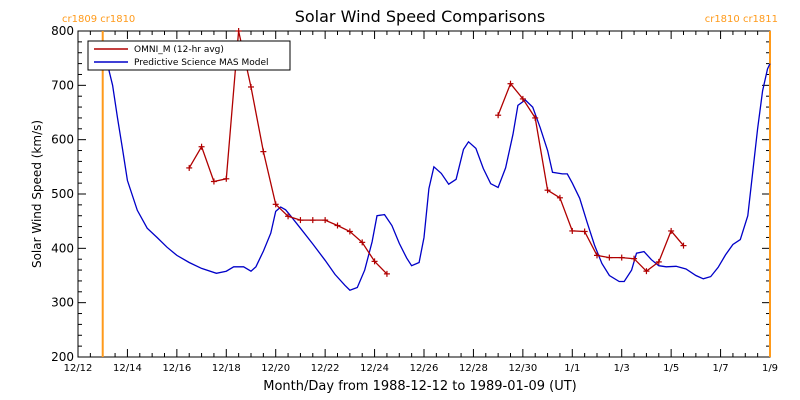 This screenshot has width=800, height=400. Describe the element at coordinates (62, 303) in the screenshot. I see `y-tick-label: 300` at that location.